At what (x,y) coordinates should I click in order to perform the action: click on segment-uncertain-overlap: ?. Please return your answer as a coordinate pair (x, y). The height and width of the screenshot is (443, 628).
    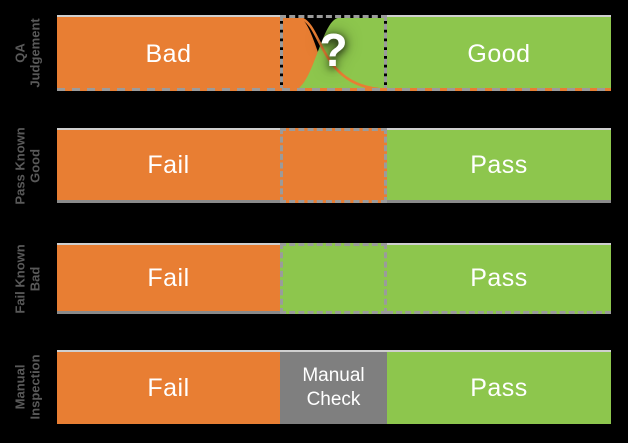
    Looking at the image, I should click on (333, 53).